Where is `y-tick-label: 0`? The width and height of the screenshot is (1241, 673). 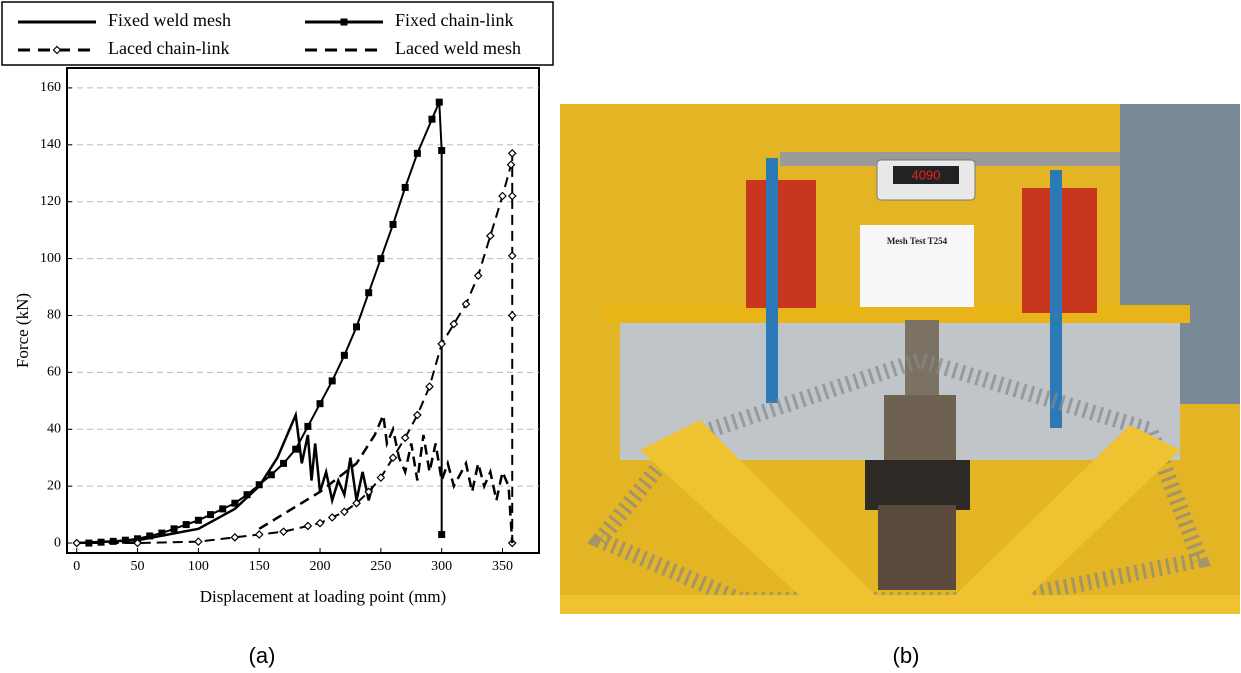
y-tick-label: 0 is located at coordinates (57, 542).